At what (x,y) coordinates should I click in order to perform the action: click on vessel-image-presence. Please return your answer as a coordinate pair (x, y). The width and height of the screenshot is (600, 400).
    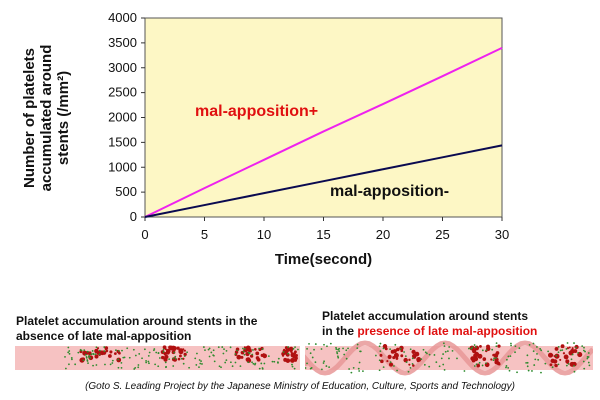
    Looking at the image, I should click on (449, 358).